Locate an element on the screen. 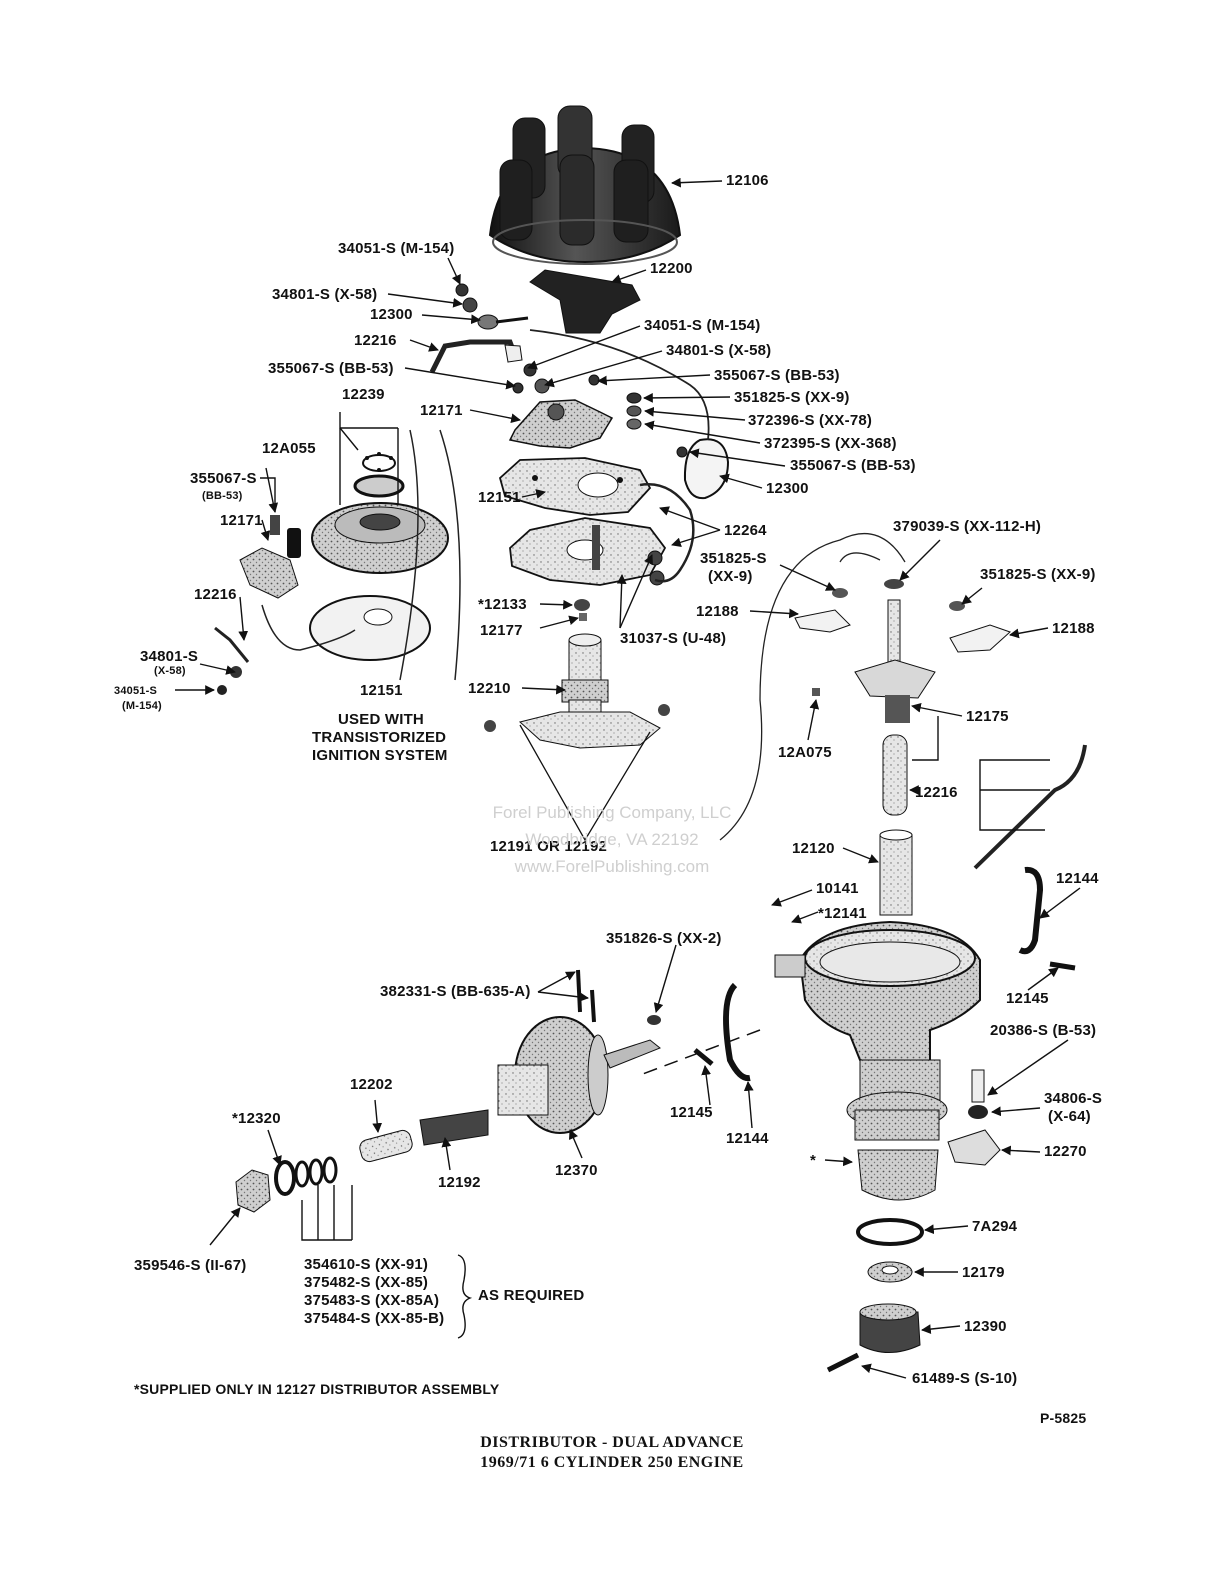 The height and width of the screenshot is (1584, 1224). bracket-12144-part is located at coordinates (1031, 910).